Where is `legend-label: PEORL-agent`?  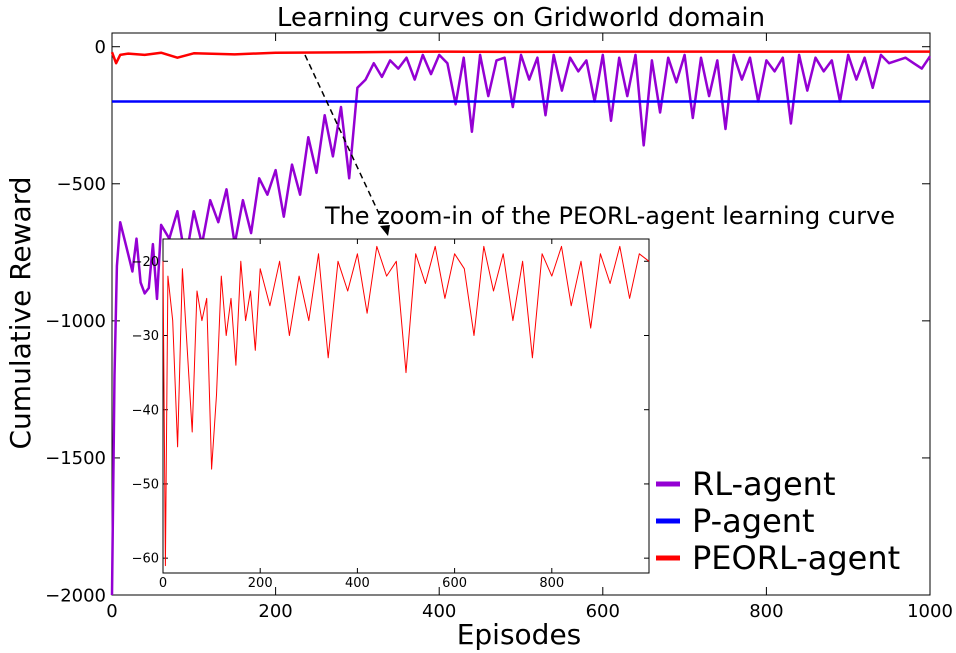 legend-label: PEORL-agent is located at coordinates (796, 558).